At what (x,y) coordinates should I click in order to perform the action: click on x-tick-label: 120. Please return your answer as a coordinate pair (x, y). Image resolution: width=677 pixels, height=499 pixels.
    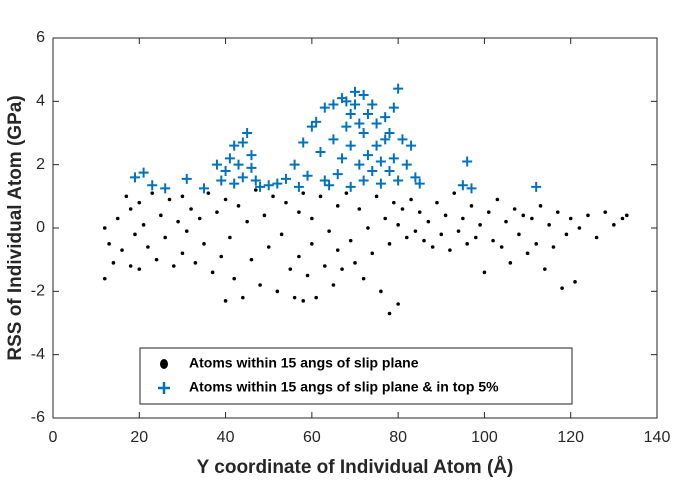
    Looking at the image, I should click on (570, 437).